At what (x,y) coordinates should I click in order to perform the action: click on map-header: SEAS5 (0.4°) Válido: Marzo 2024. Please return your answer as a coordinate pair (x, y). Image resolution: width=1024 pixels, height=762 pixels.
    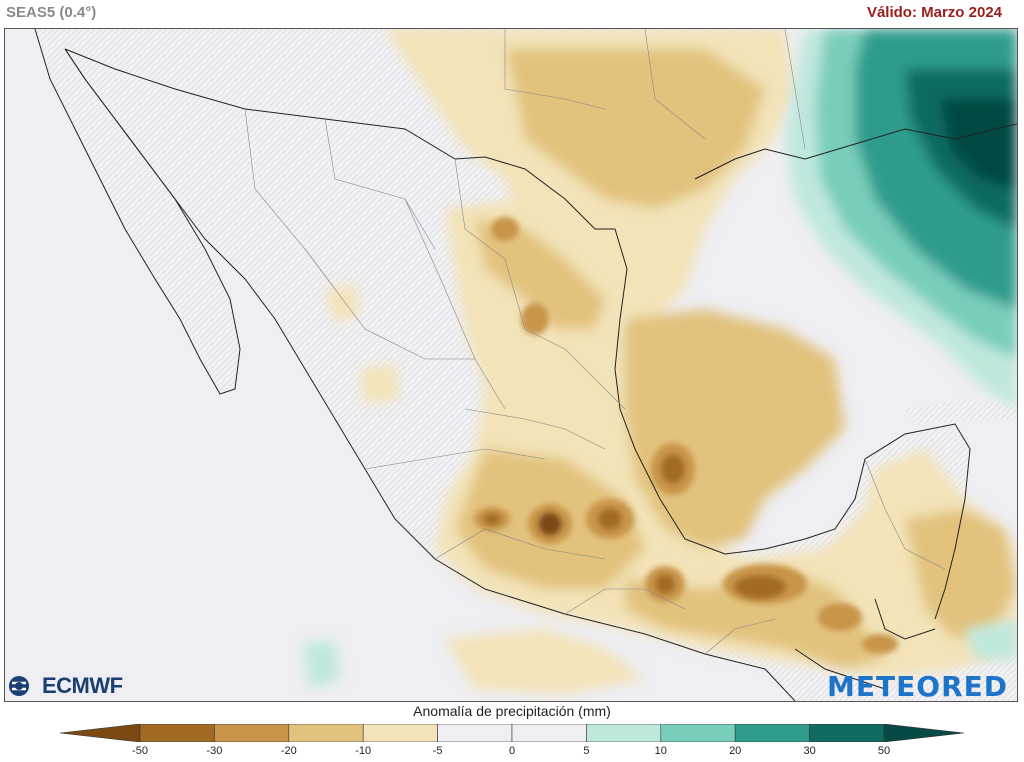
    Looking at the image, I should click on (512, 14).